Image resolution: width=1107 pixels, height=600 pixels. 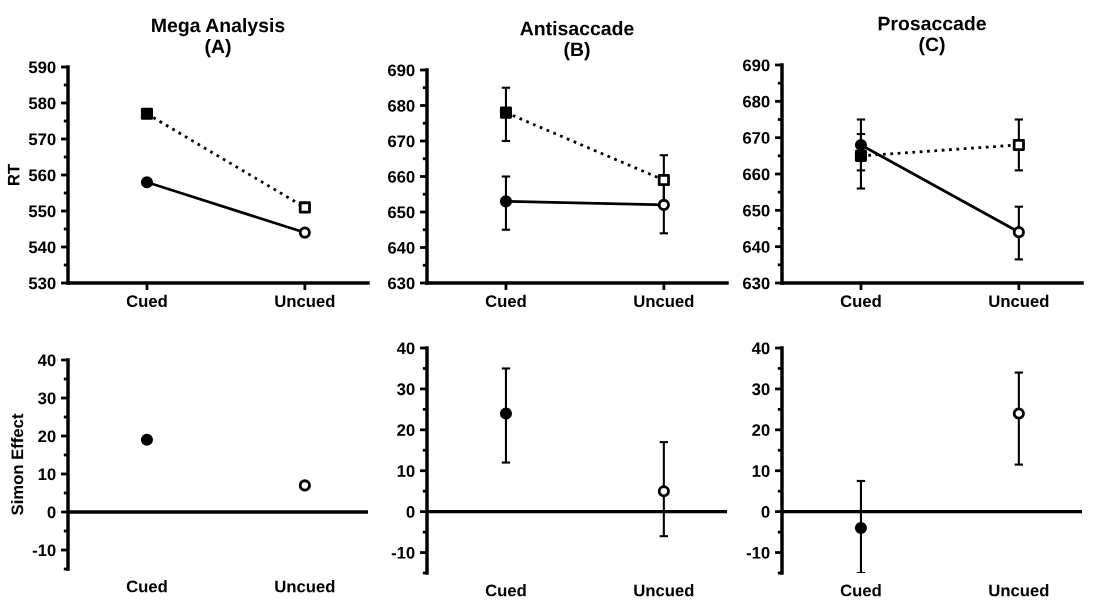 I want to click on chart-title: Prosaccade (C), so click(x=932, y=36).